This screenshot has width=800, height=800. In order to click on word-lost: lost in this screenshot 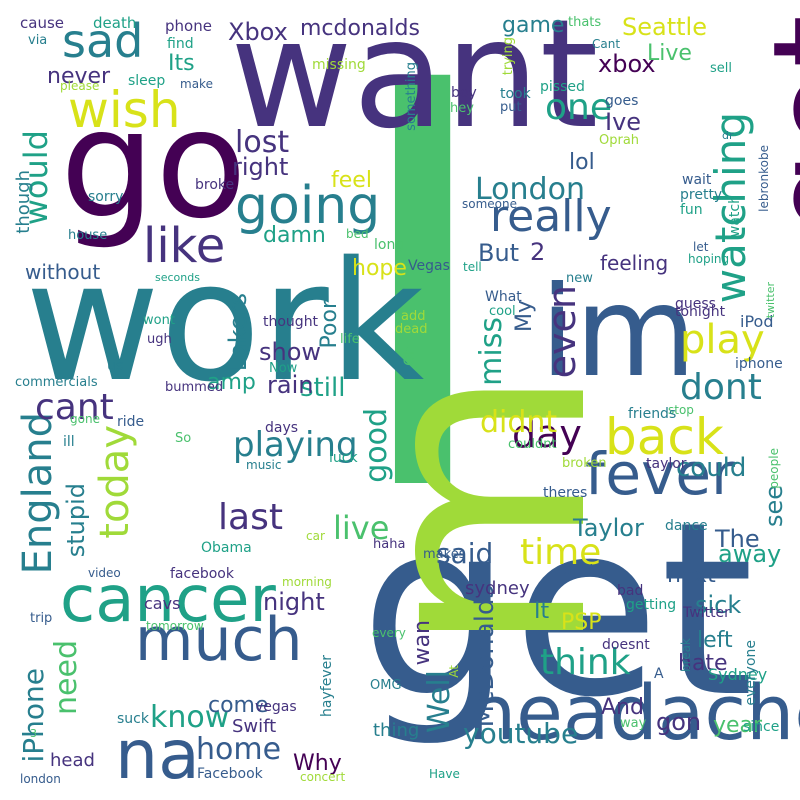, I will do `click(262, 142)`.